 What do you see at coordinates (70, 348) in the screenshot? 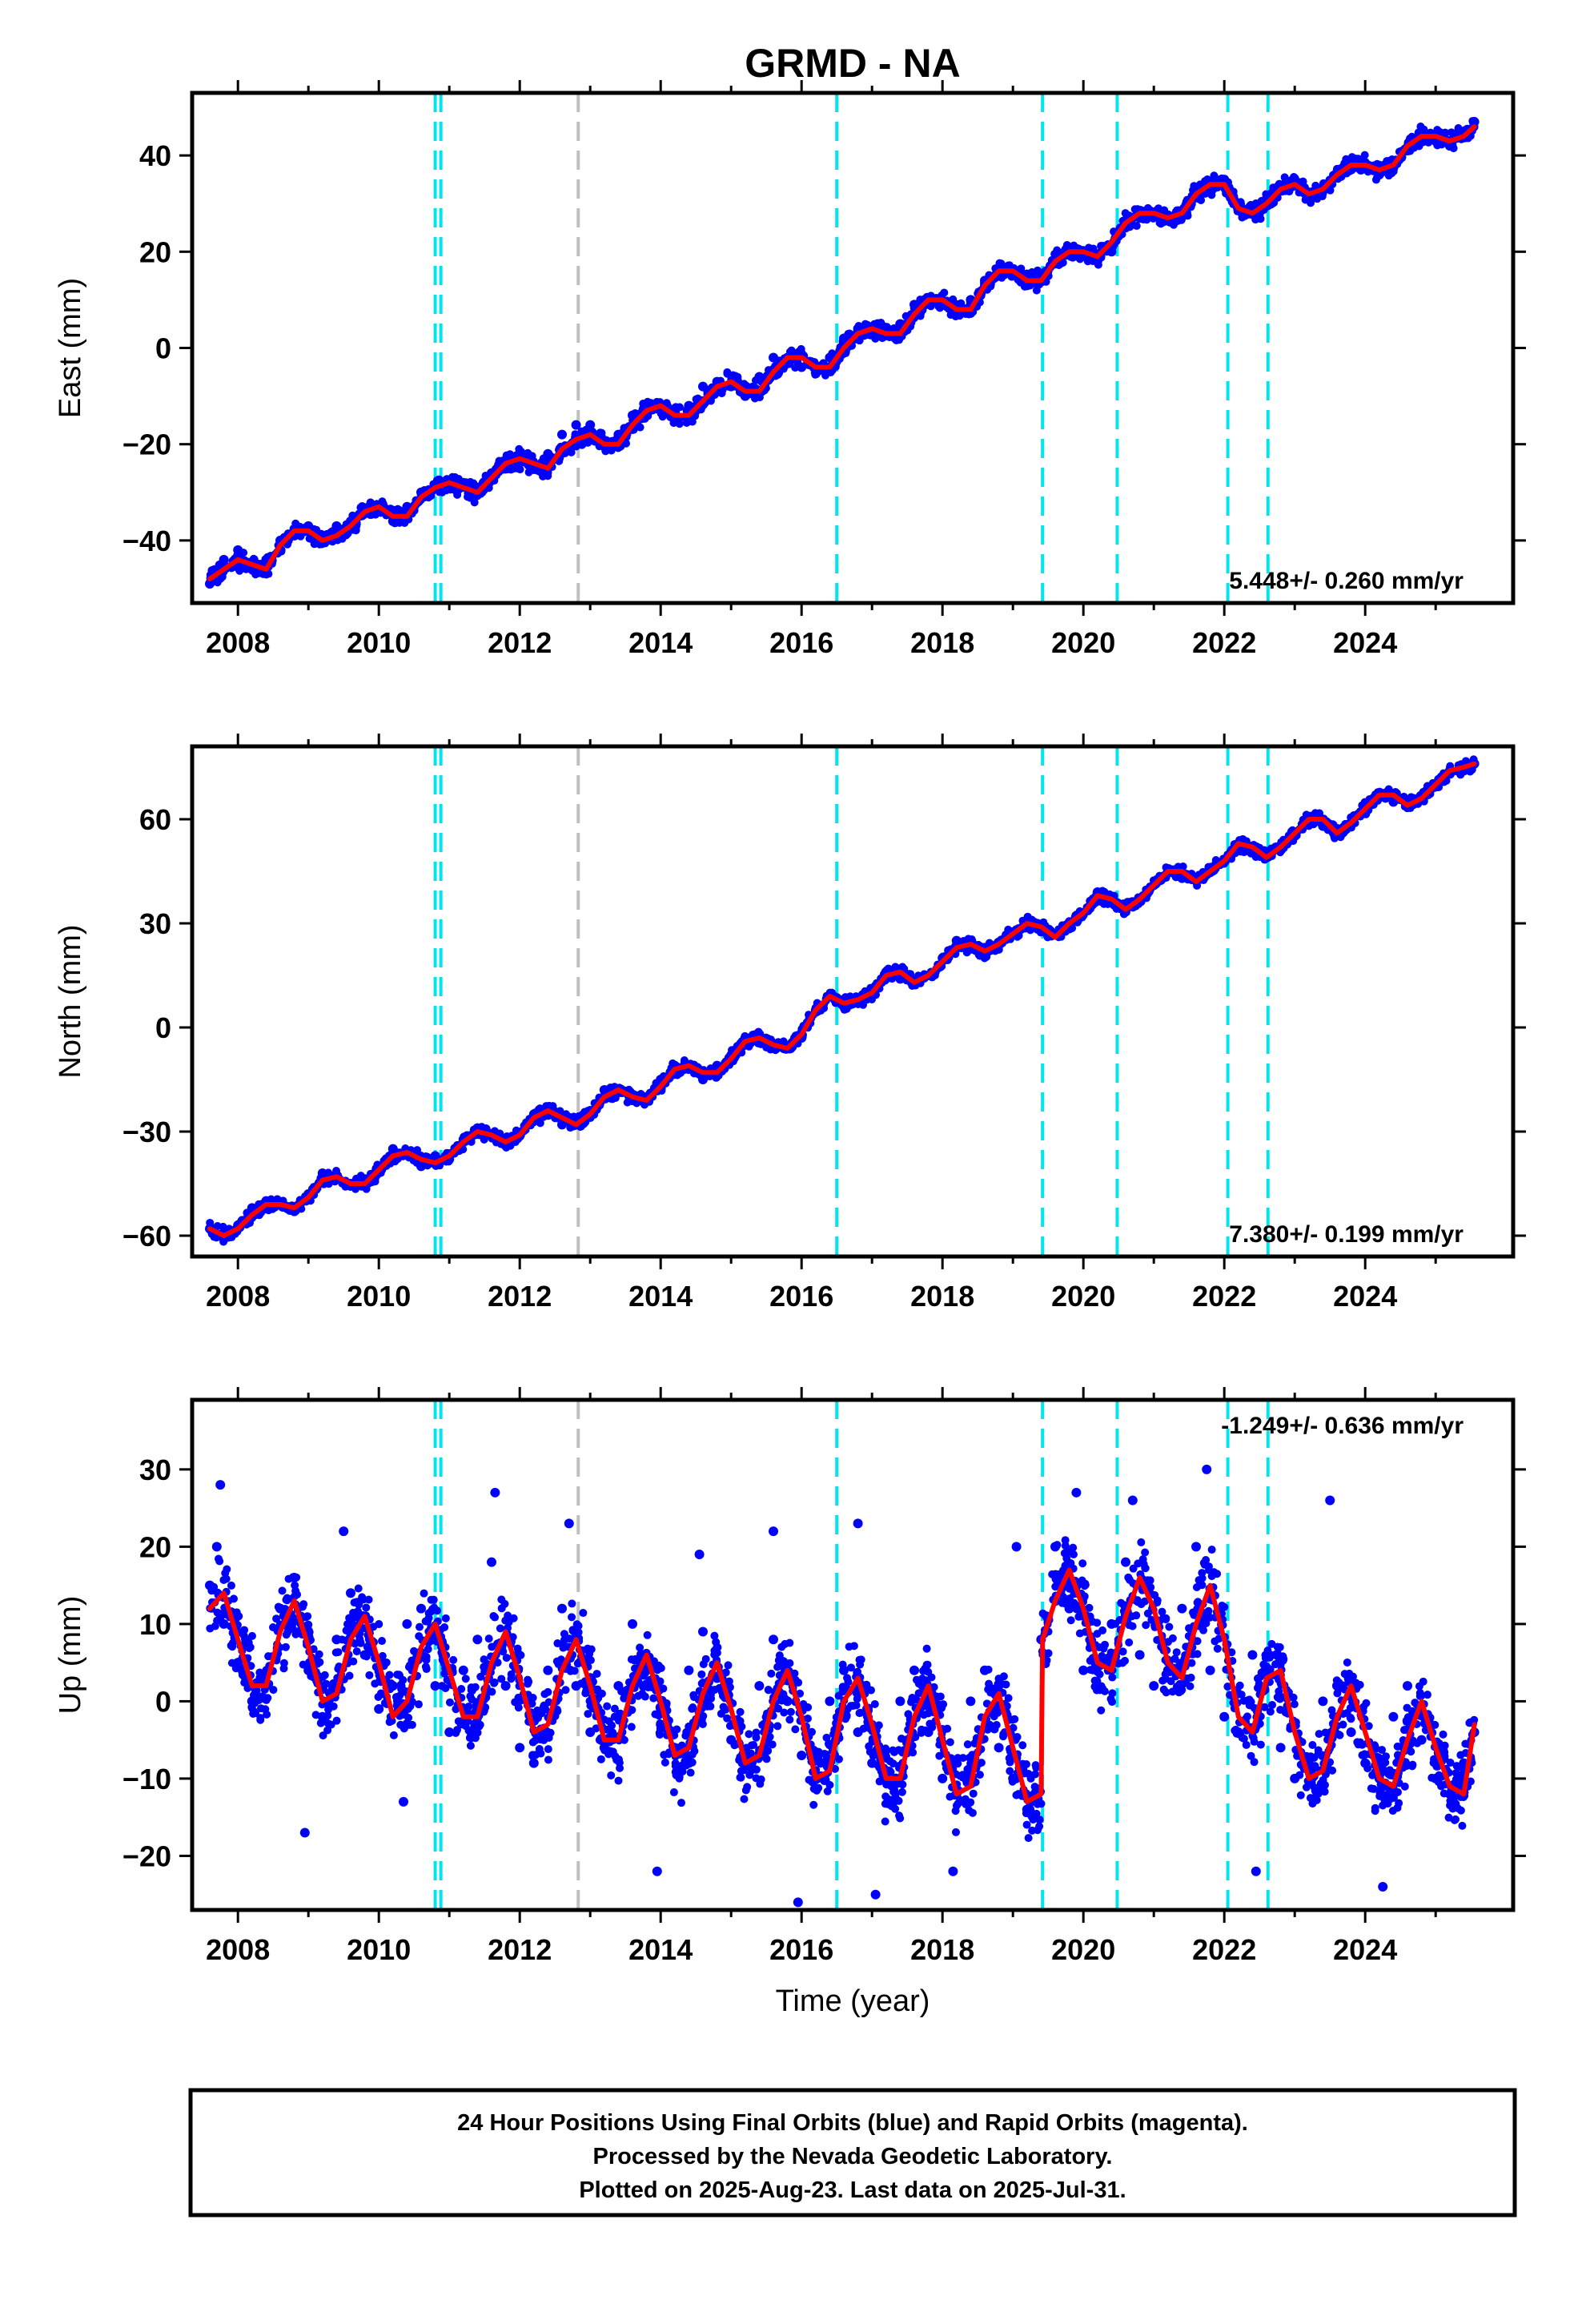
I see `y-axis-label: East (mm)` at bounding box center [70, 348].